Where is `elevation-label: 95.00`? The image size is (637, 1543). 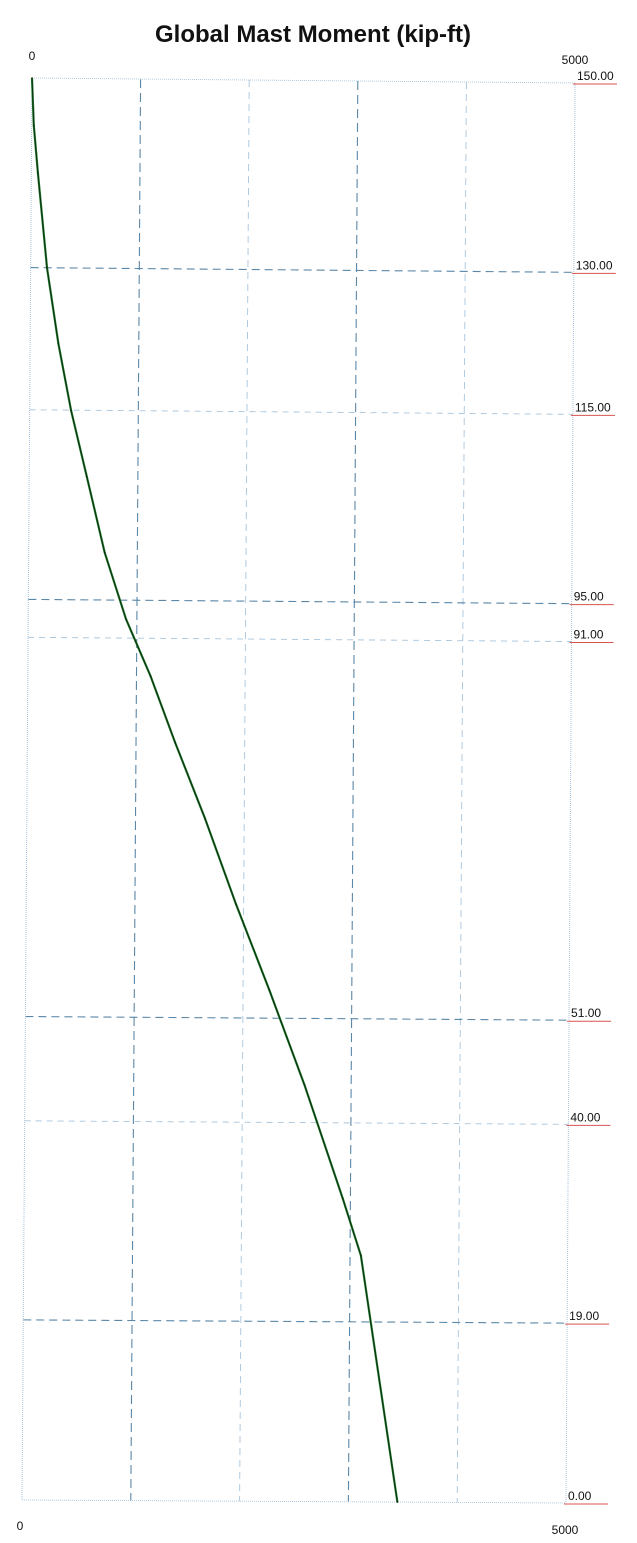 elevation-label: 95.00 is located at coordinates (589, 597).